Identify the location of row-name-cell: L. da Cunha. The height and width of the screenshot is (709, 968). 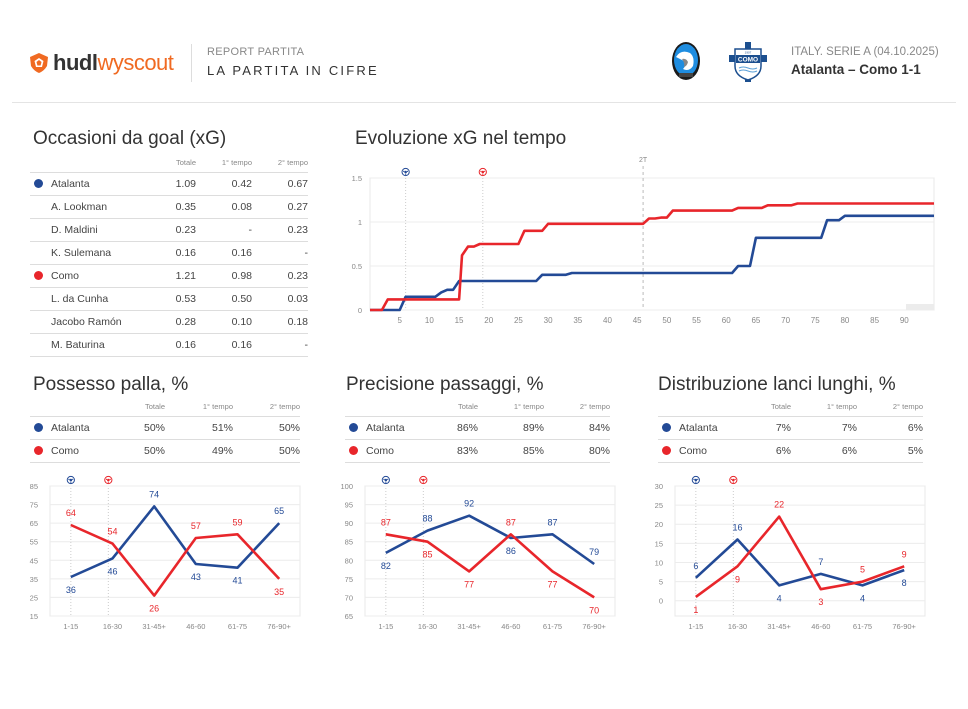
(89, 299).